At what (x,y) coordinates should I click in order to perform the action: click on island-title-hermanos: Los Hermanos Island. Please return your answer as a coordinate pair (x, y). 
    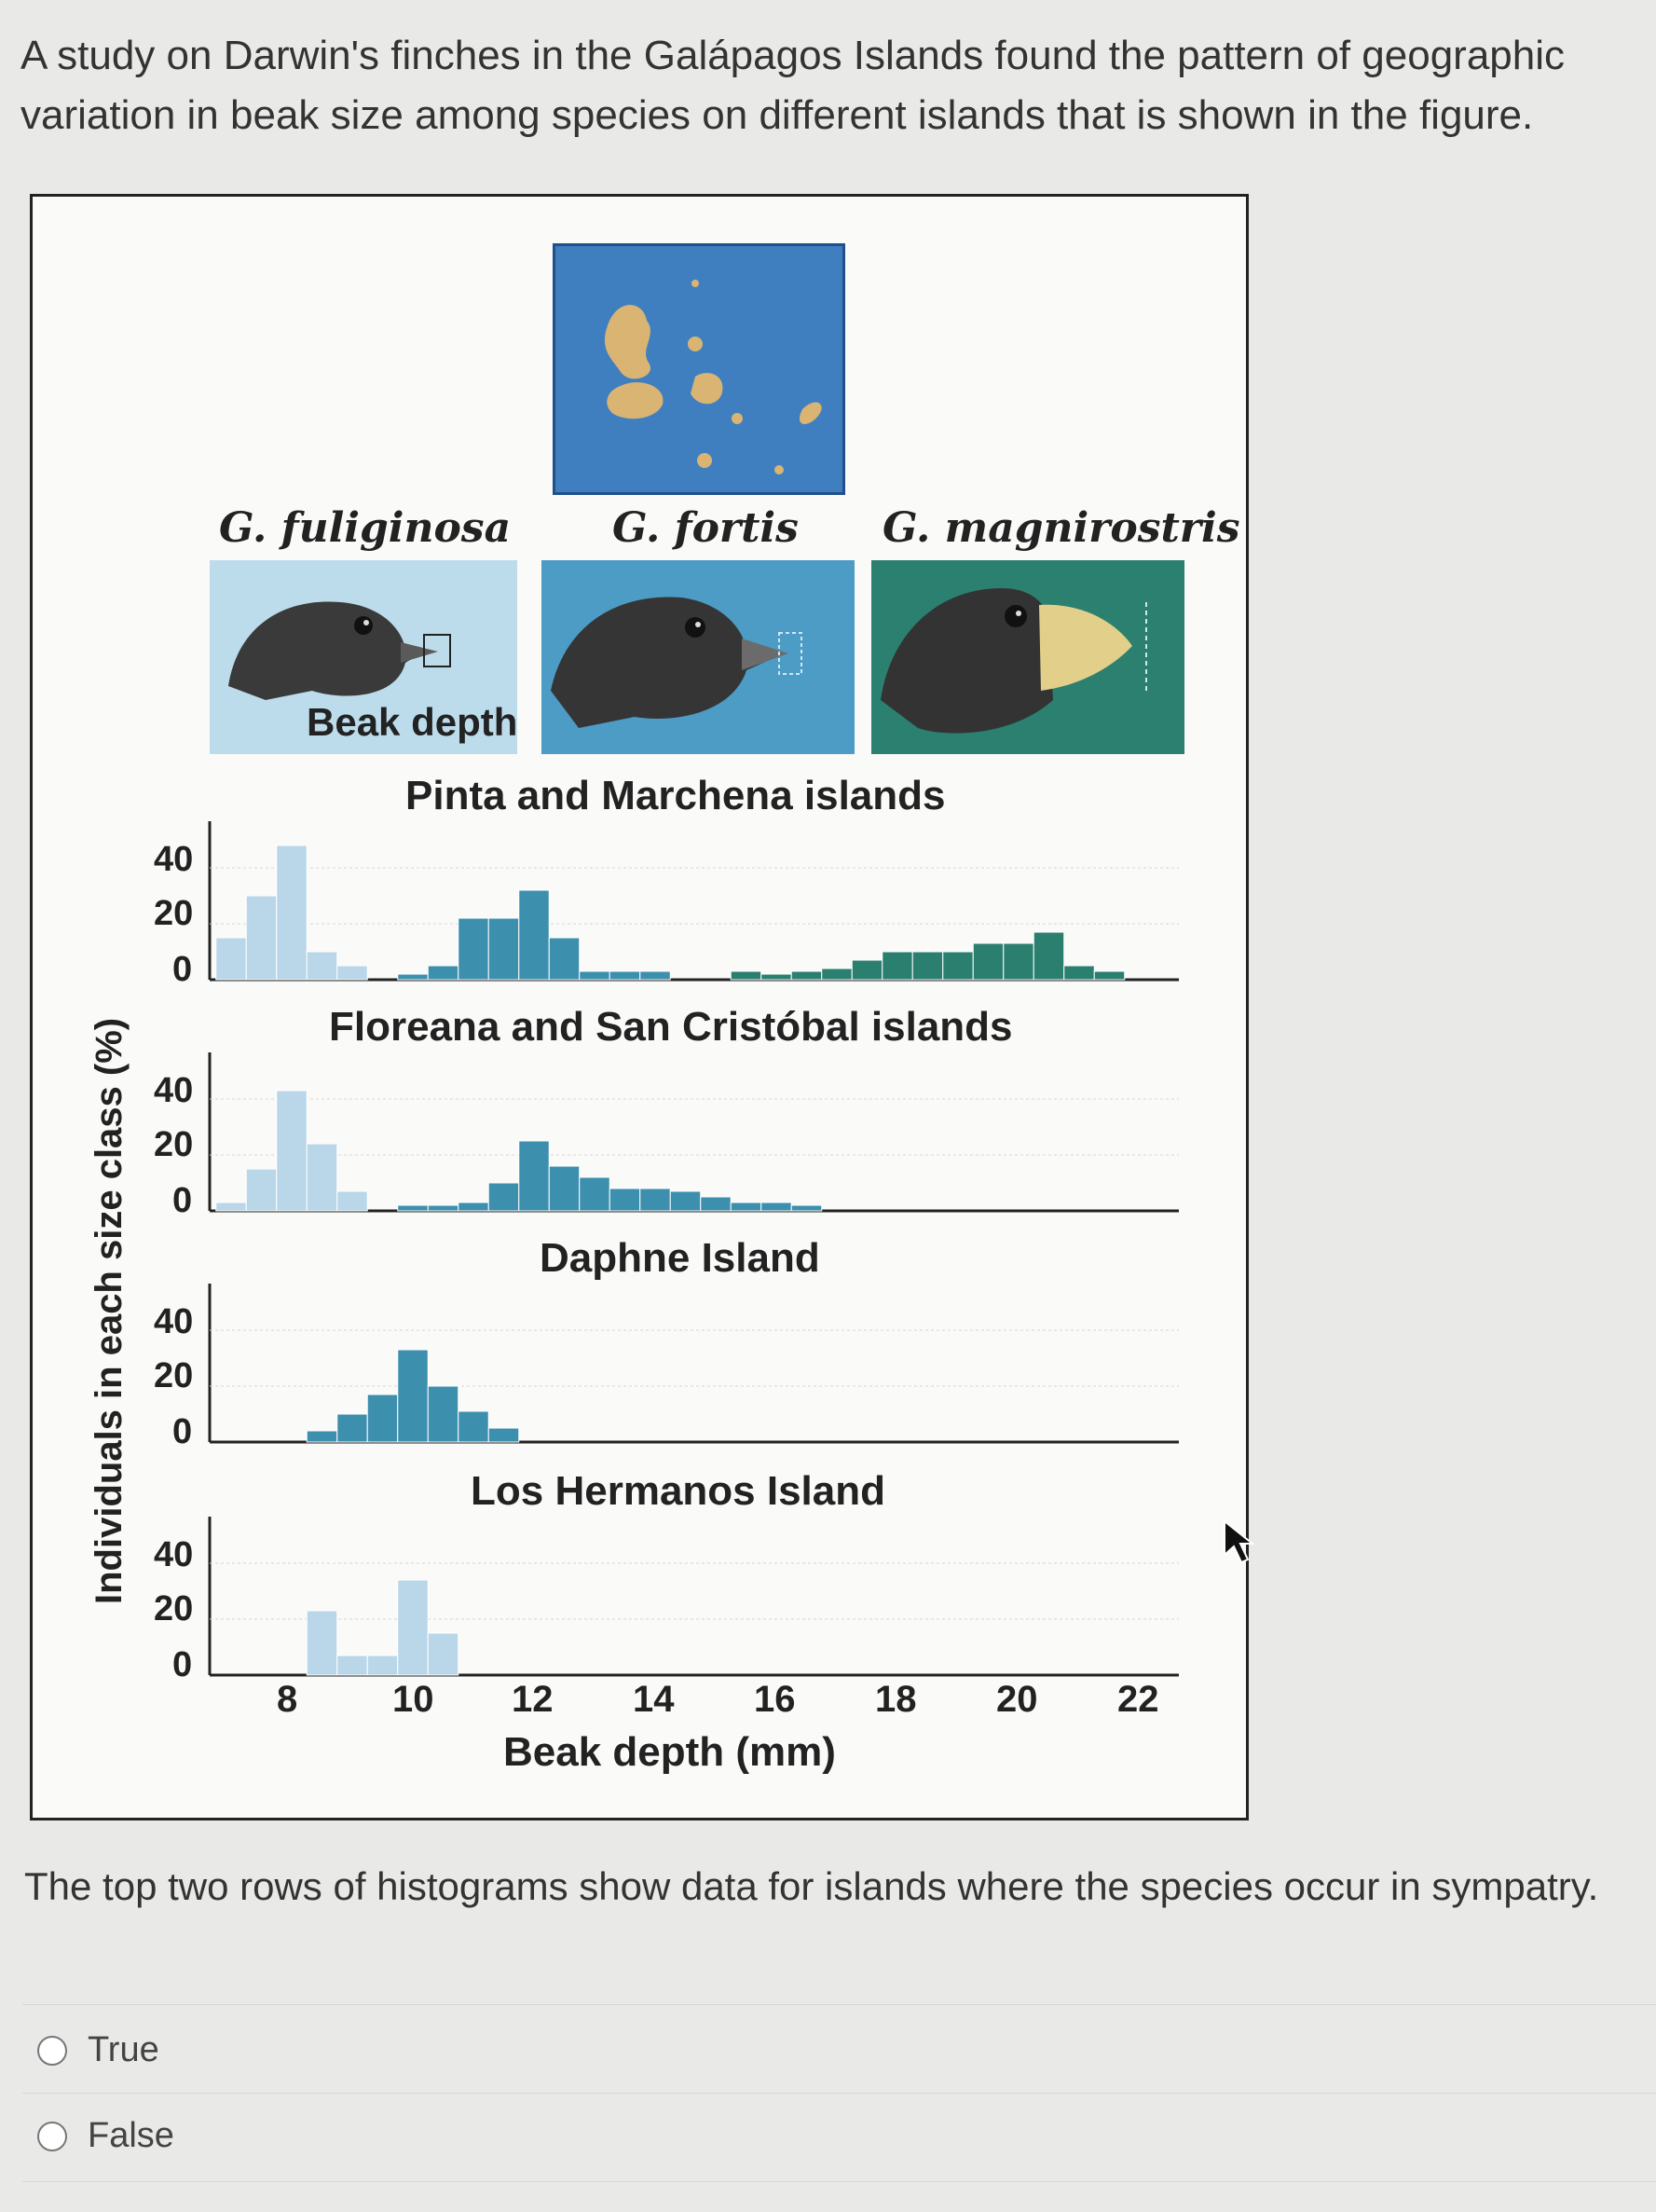
    Looking at the image, I should click on (678, 1491).